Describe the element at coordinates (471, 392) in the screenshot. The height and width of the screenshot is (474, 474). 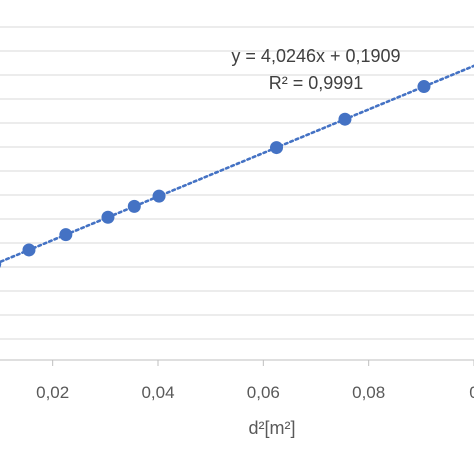
I see `x-tick-label: 0` at that location.